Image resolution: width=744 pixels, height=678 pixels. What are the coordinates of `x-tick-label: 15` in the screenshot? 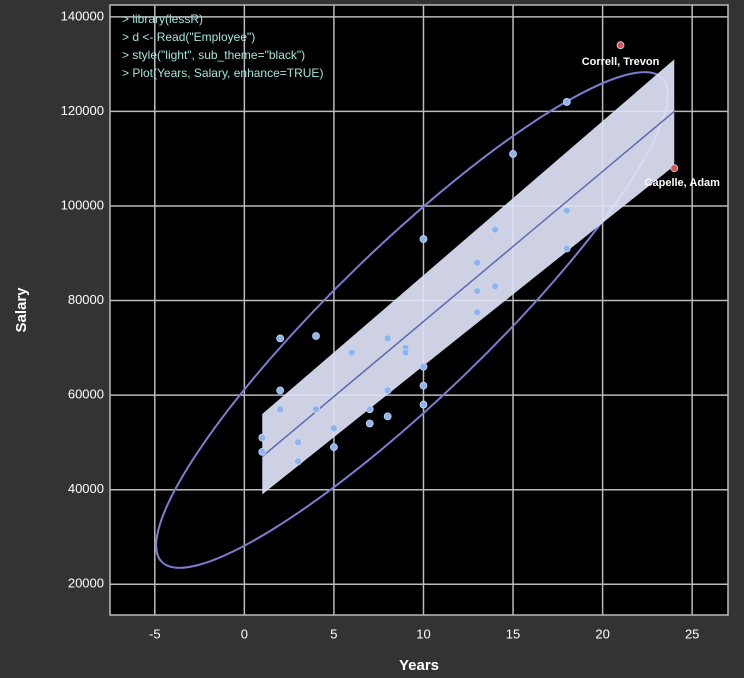 It's located at (513, 633).